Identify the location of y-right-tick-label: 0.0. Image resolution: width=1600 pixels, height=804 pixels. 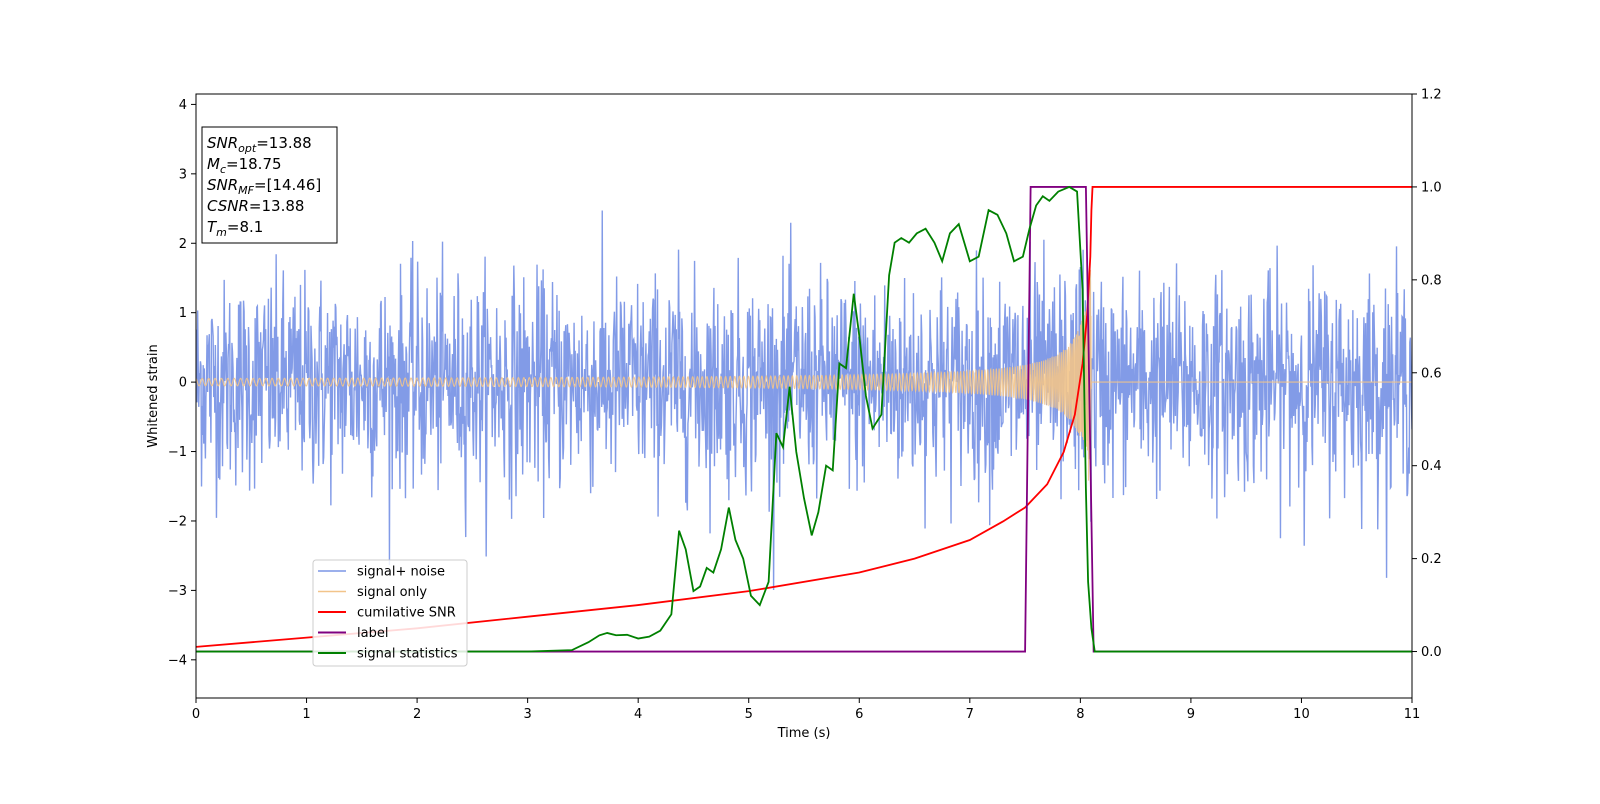
(1431, 652).